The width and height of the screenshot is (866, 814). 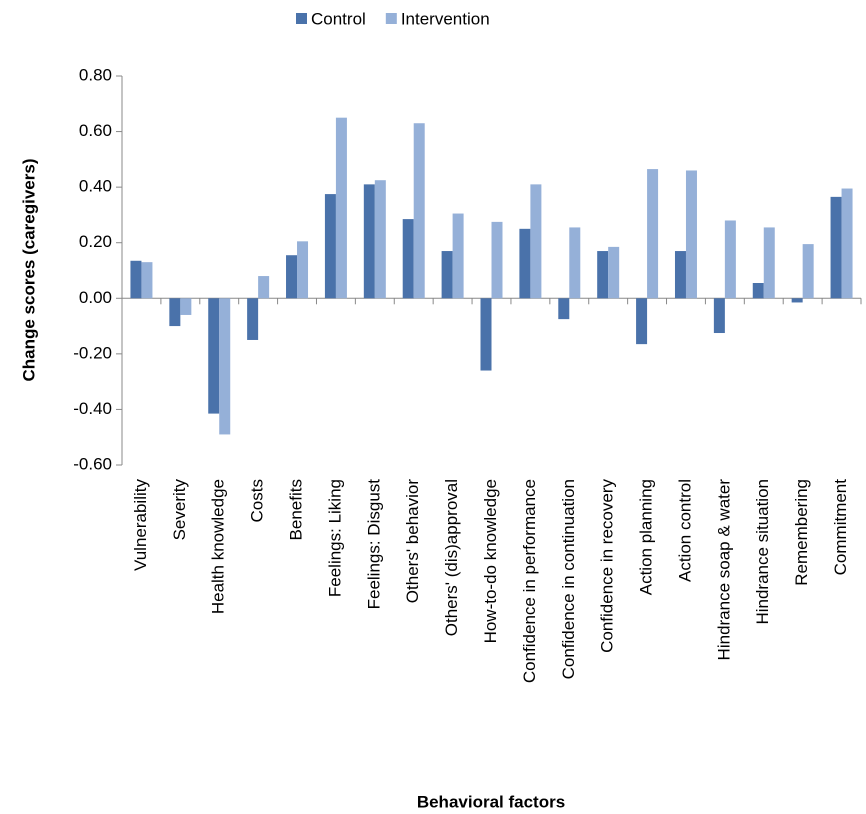 I want to click on x-tick-label: Confidence in continuation, so click(x=568, y=579).